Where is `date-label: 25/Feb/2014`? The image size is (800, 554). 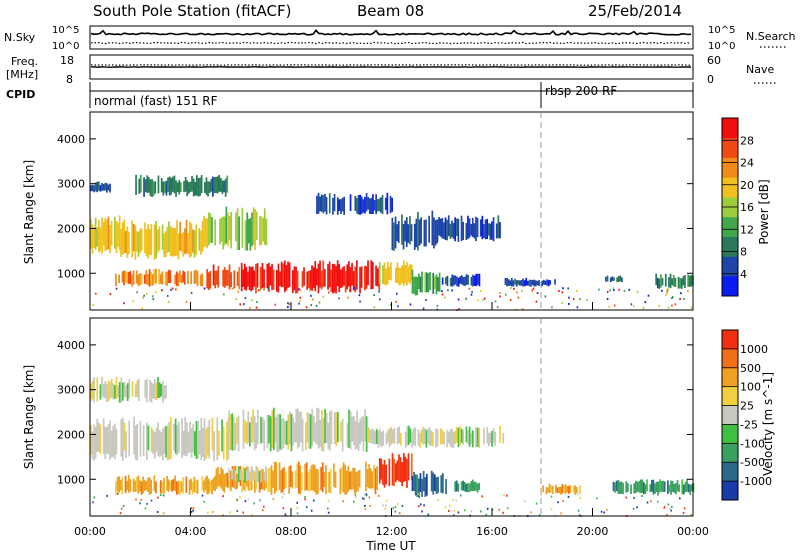
date-label: 25/Feb/2014 is located at coordinates (635, 11).